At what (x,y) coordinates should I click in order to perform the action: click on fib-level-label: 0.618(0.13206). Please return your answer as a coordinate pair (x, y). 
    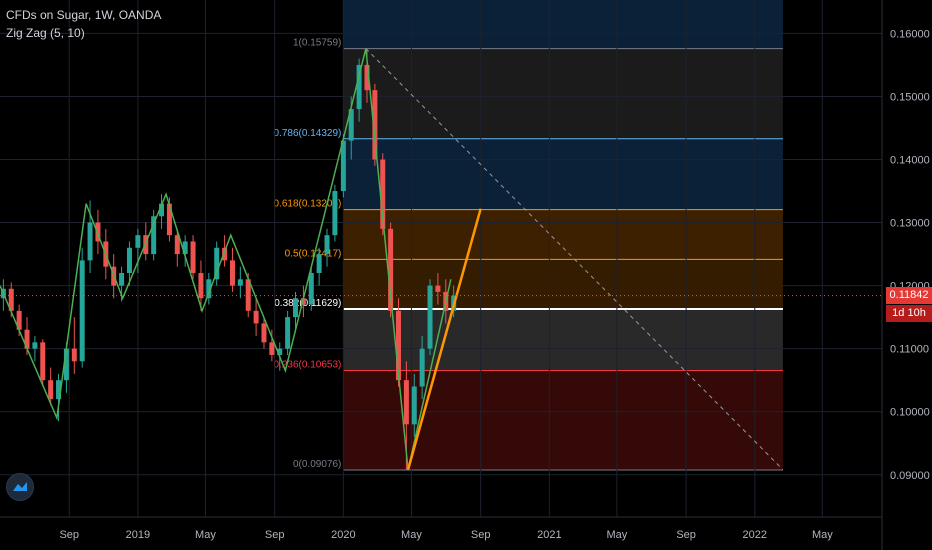
    Looking at the image, I should click on (308, 204).